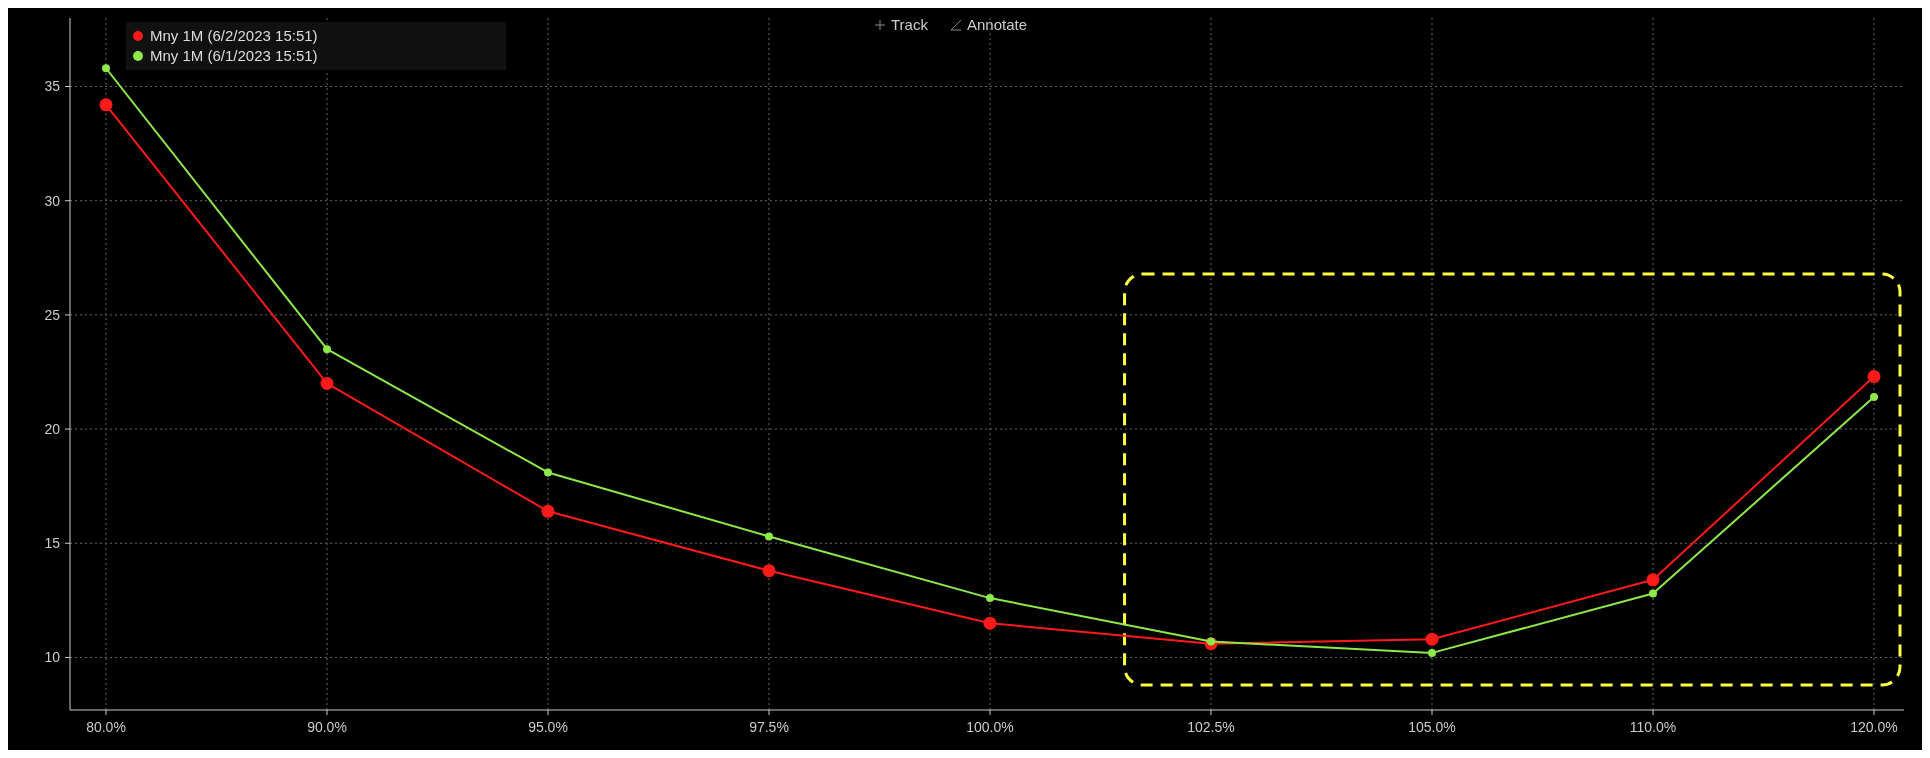 The width and height of the screenshot is (1930, 758). I want to click on x-tick-label: 120.0%, so click(1874, 727).